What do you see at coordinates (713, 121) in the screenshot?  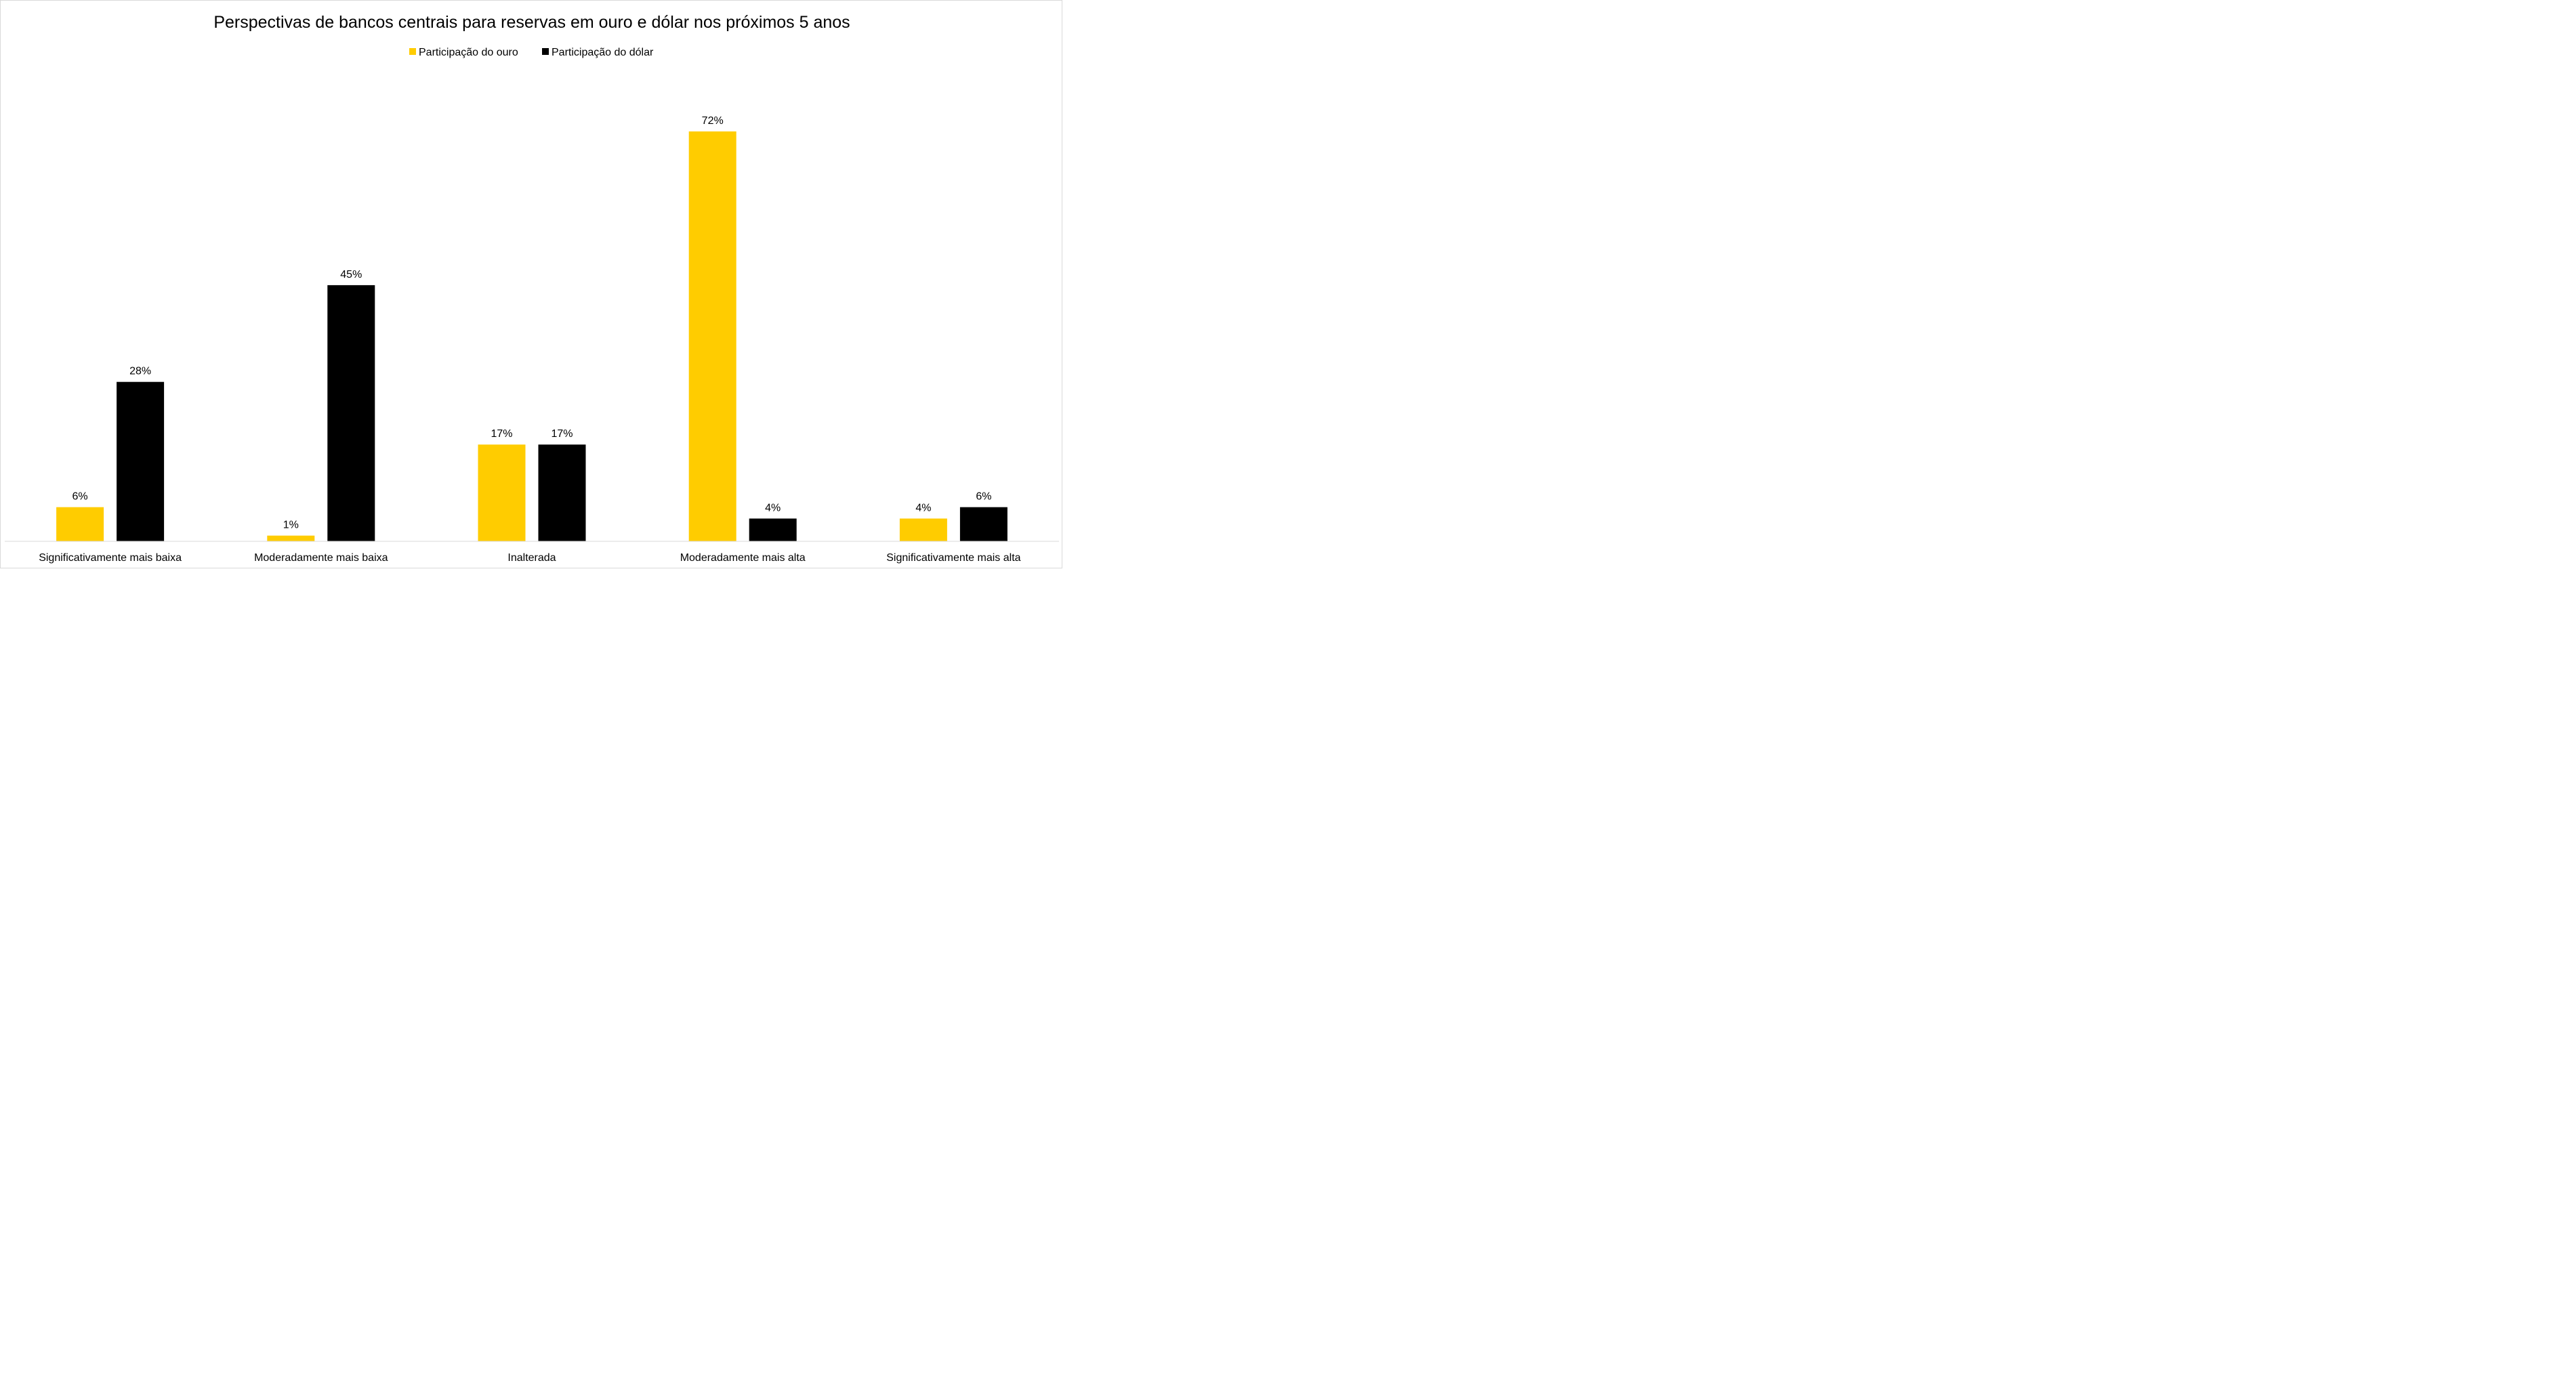 I see `data-label-gold-3: 72%` at bounding box center [713, 121].